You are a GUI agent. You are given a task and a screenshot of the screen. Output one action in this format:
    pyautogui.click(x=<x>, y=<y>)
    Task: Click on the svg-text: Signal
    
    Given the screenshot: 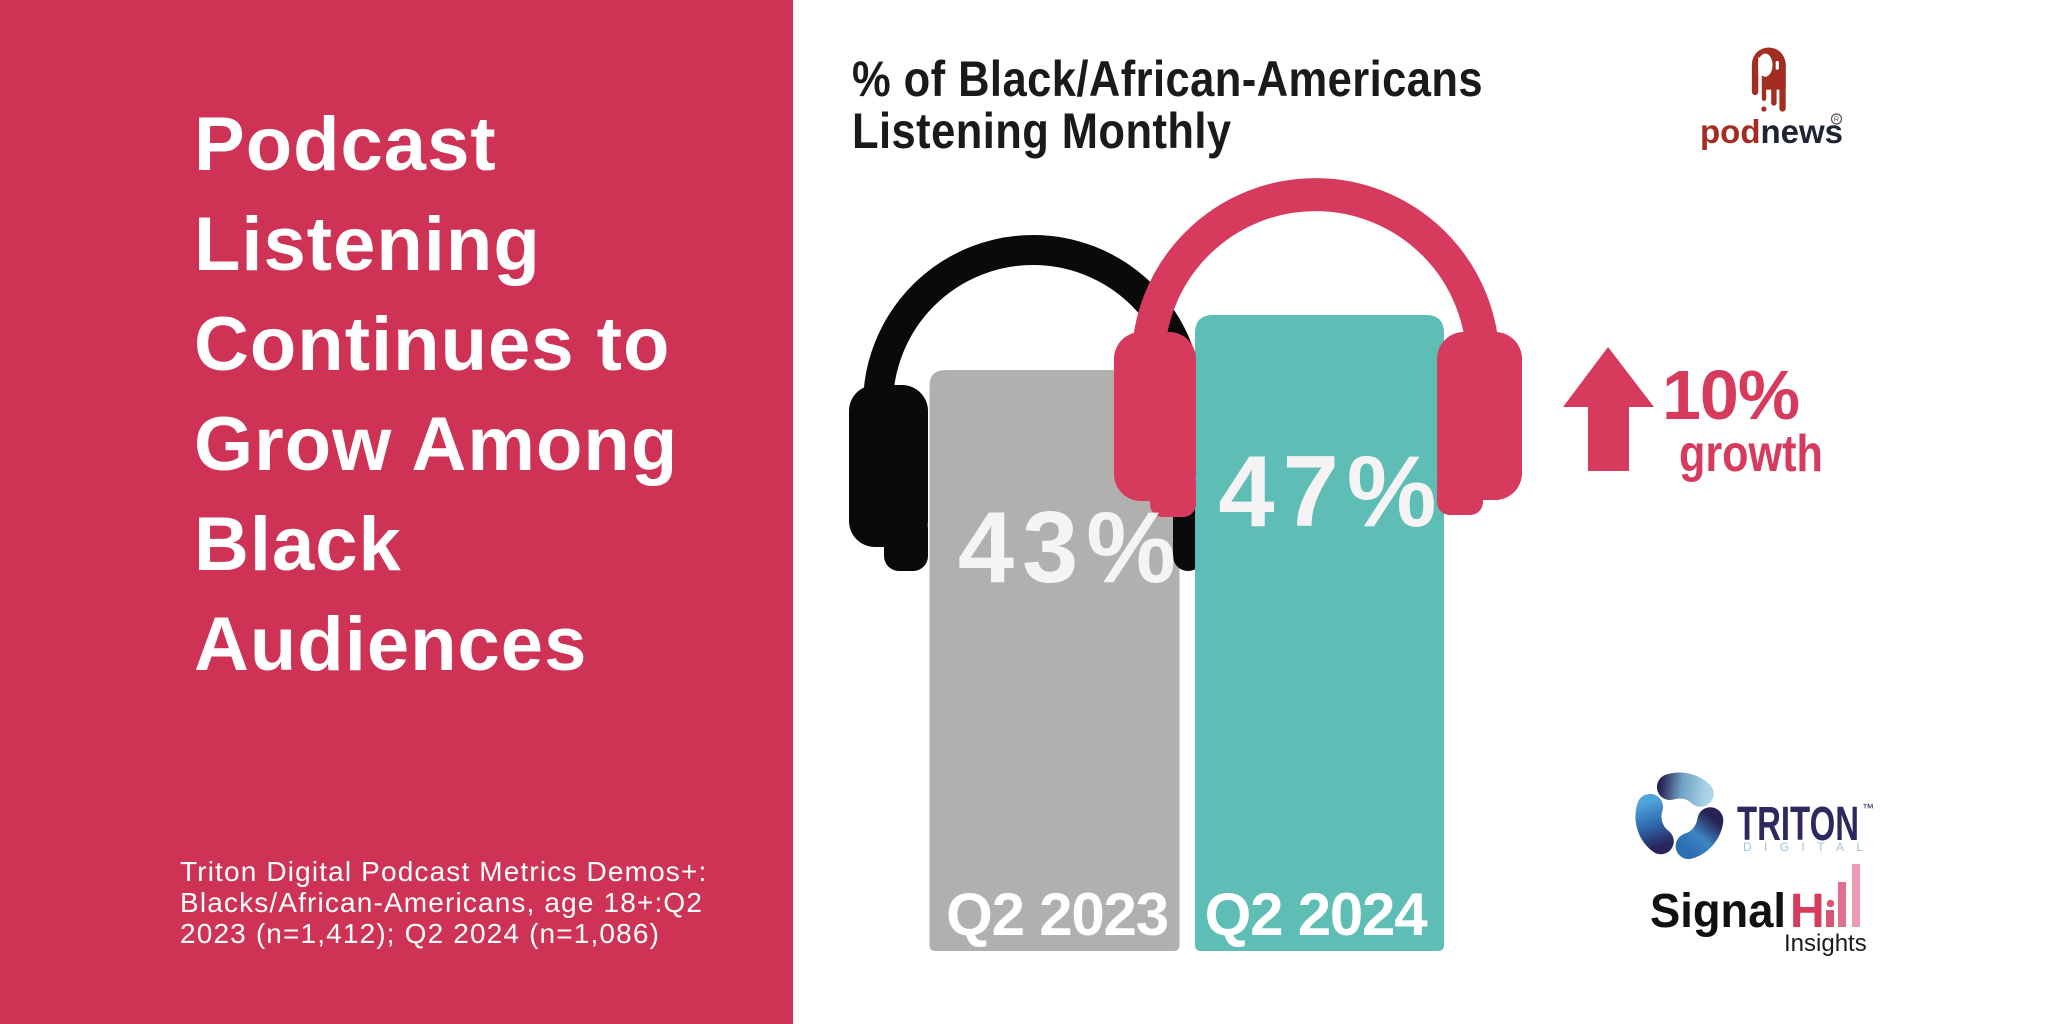 What is the action you would take?
    pyautogui.click(x=1718, y=911)
    